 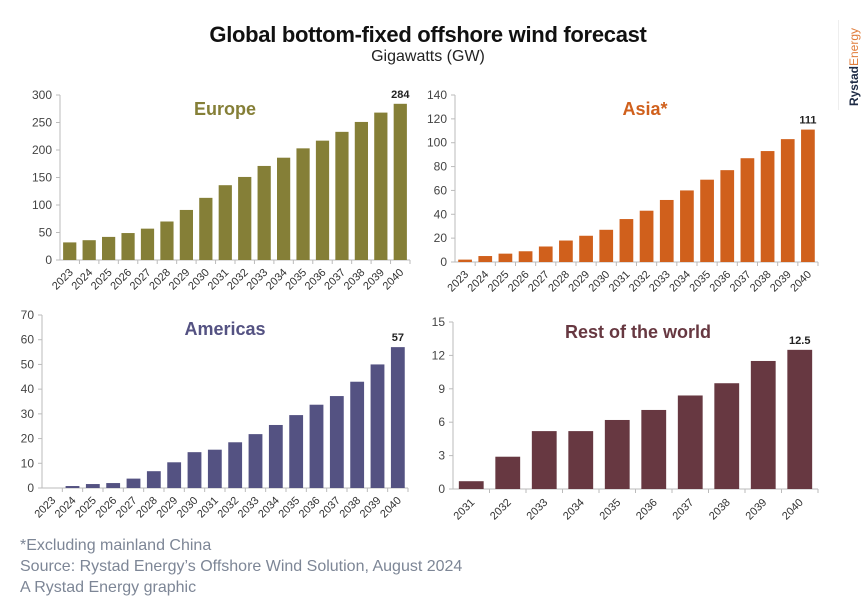 What do you see at coordinates (799, 341) in the screenshot?
I see `data-label: 12.5` at bounding box center [799, 341].